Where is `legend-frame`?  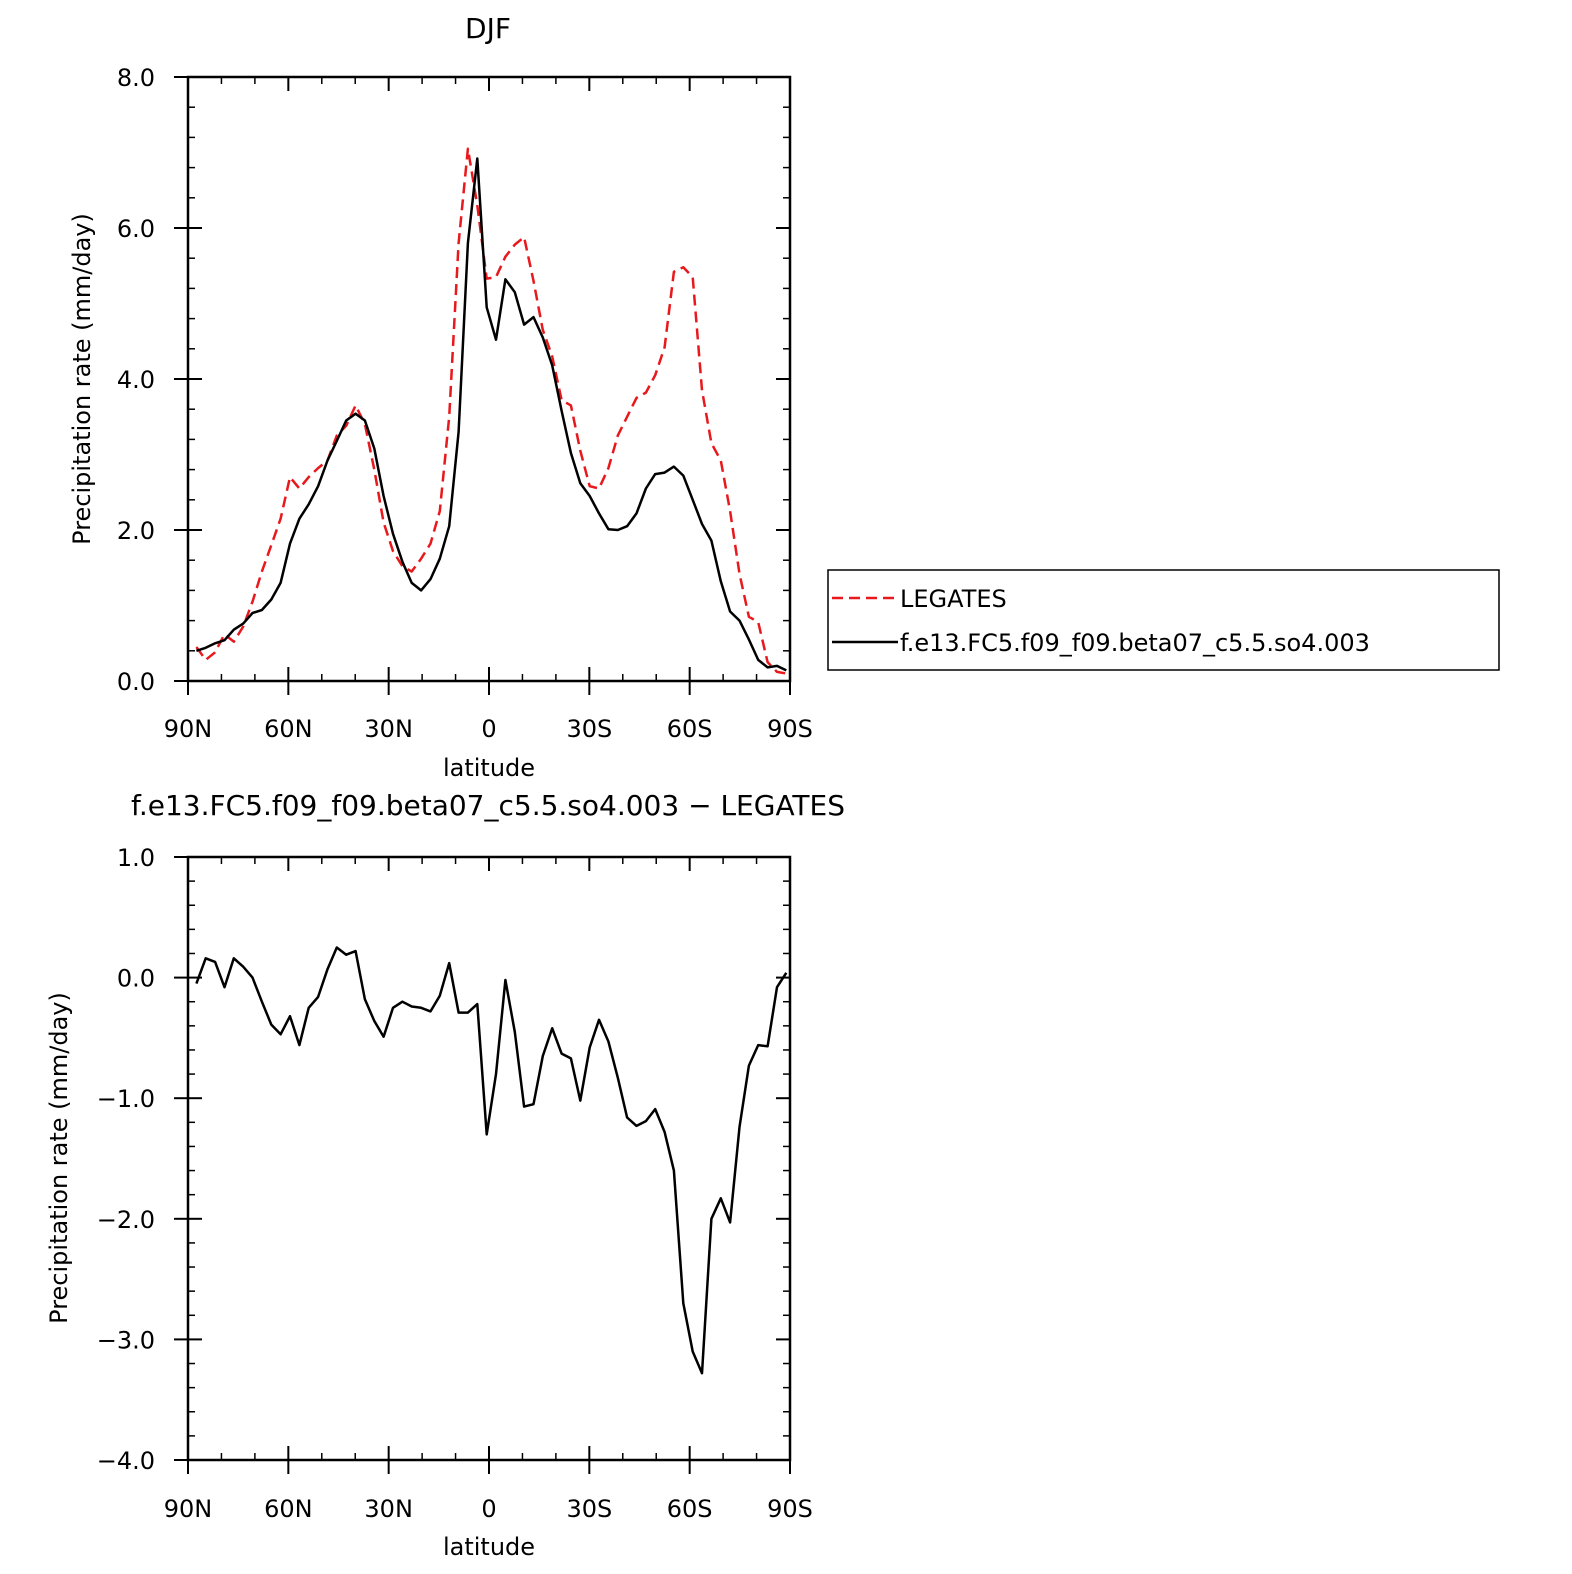 legend-frame is located at coordinates (1163, 620).